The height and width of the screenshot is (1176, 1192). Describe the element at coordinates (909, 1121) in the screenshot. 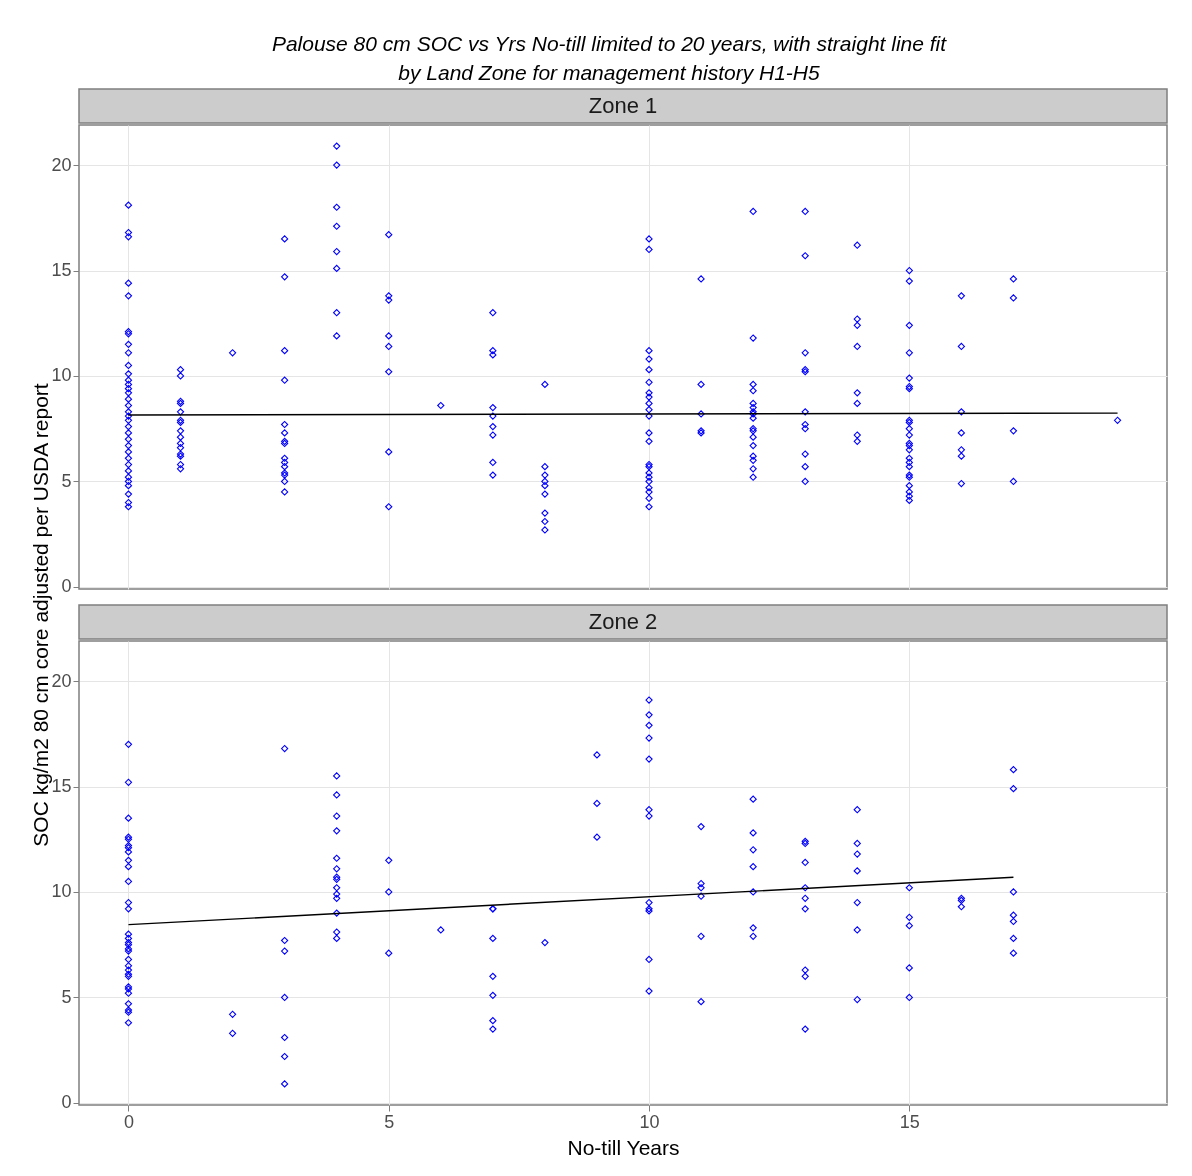

I see `x-tick-label: 15` at that location.